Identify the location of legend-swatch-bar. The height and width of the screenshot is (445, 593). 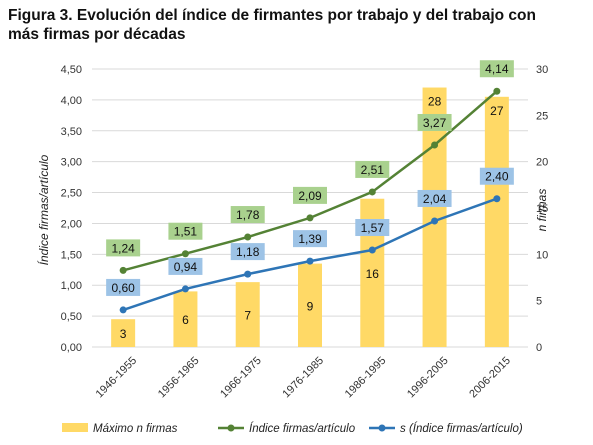
(75, 427).